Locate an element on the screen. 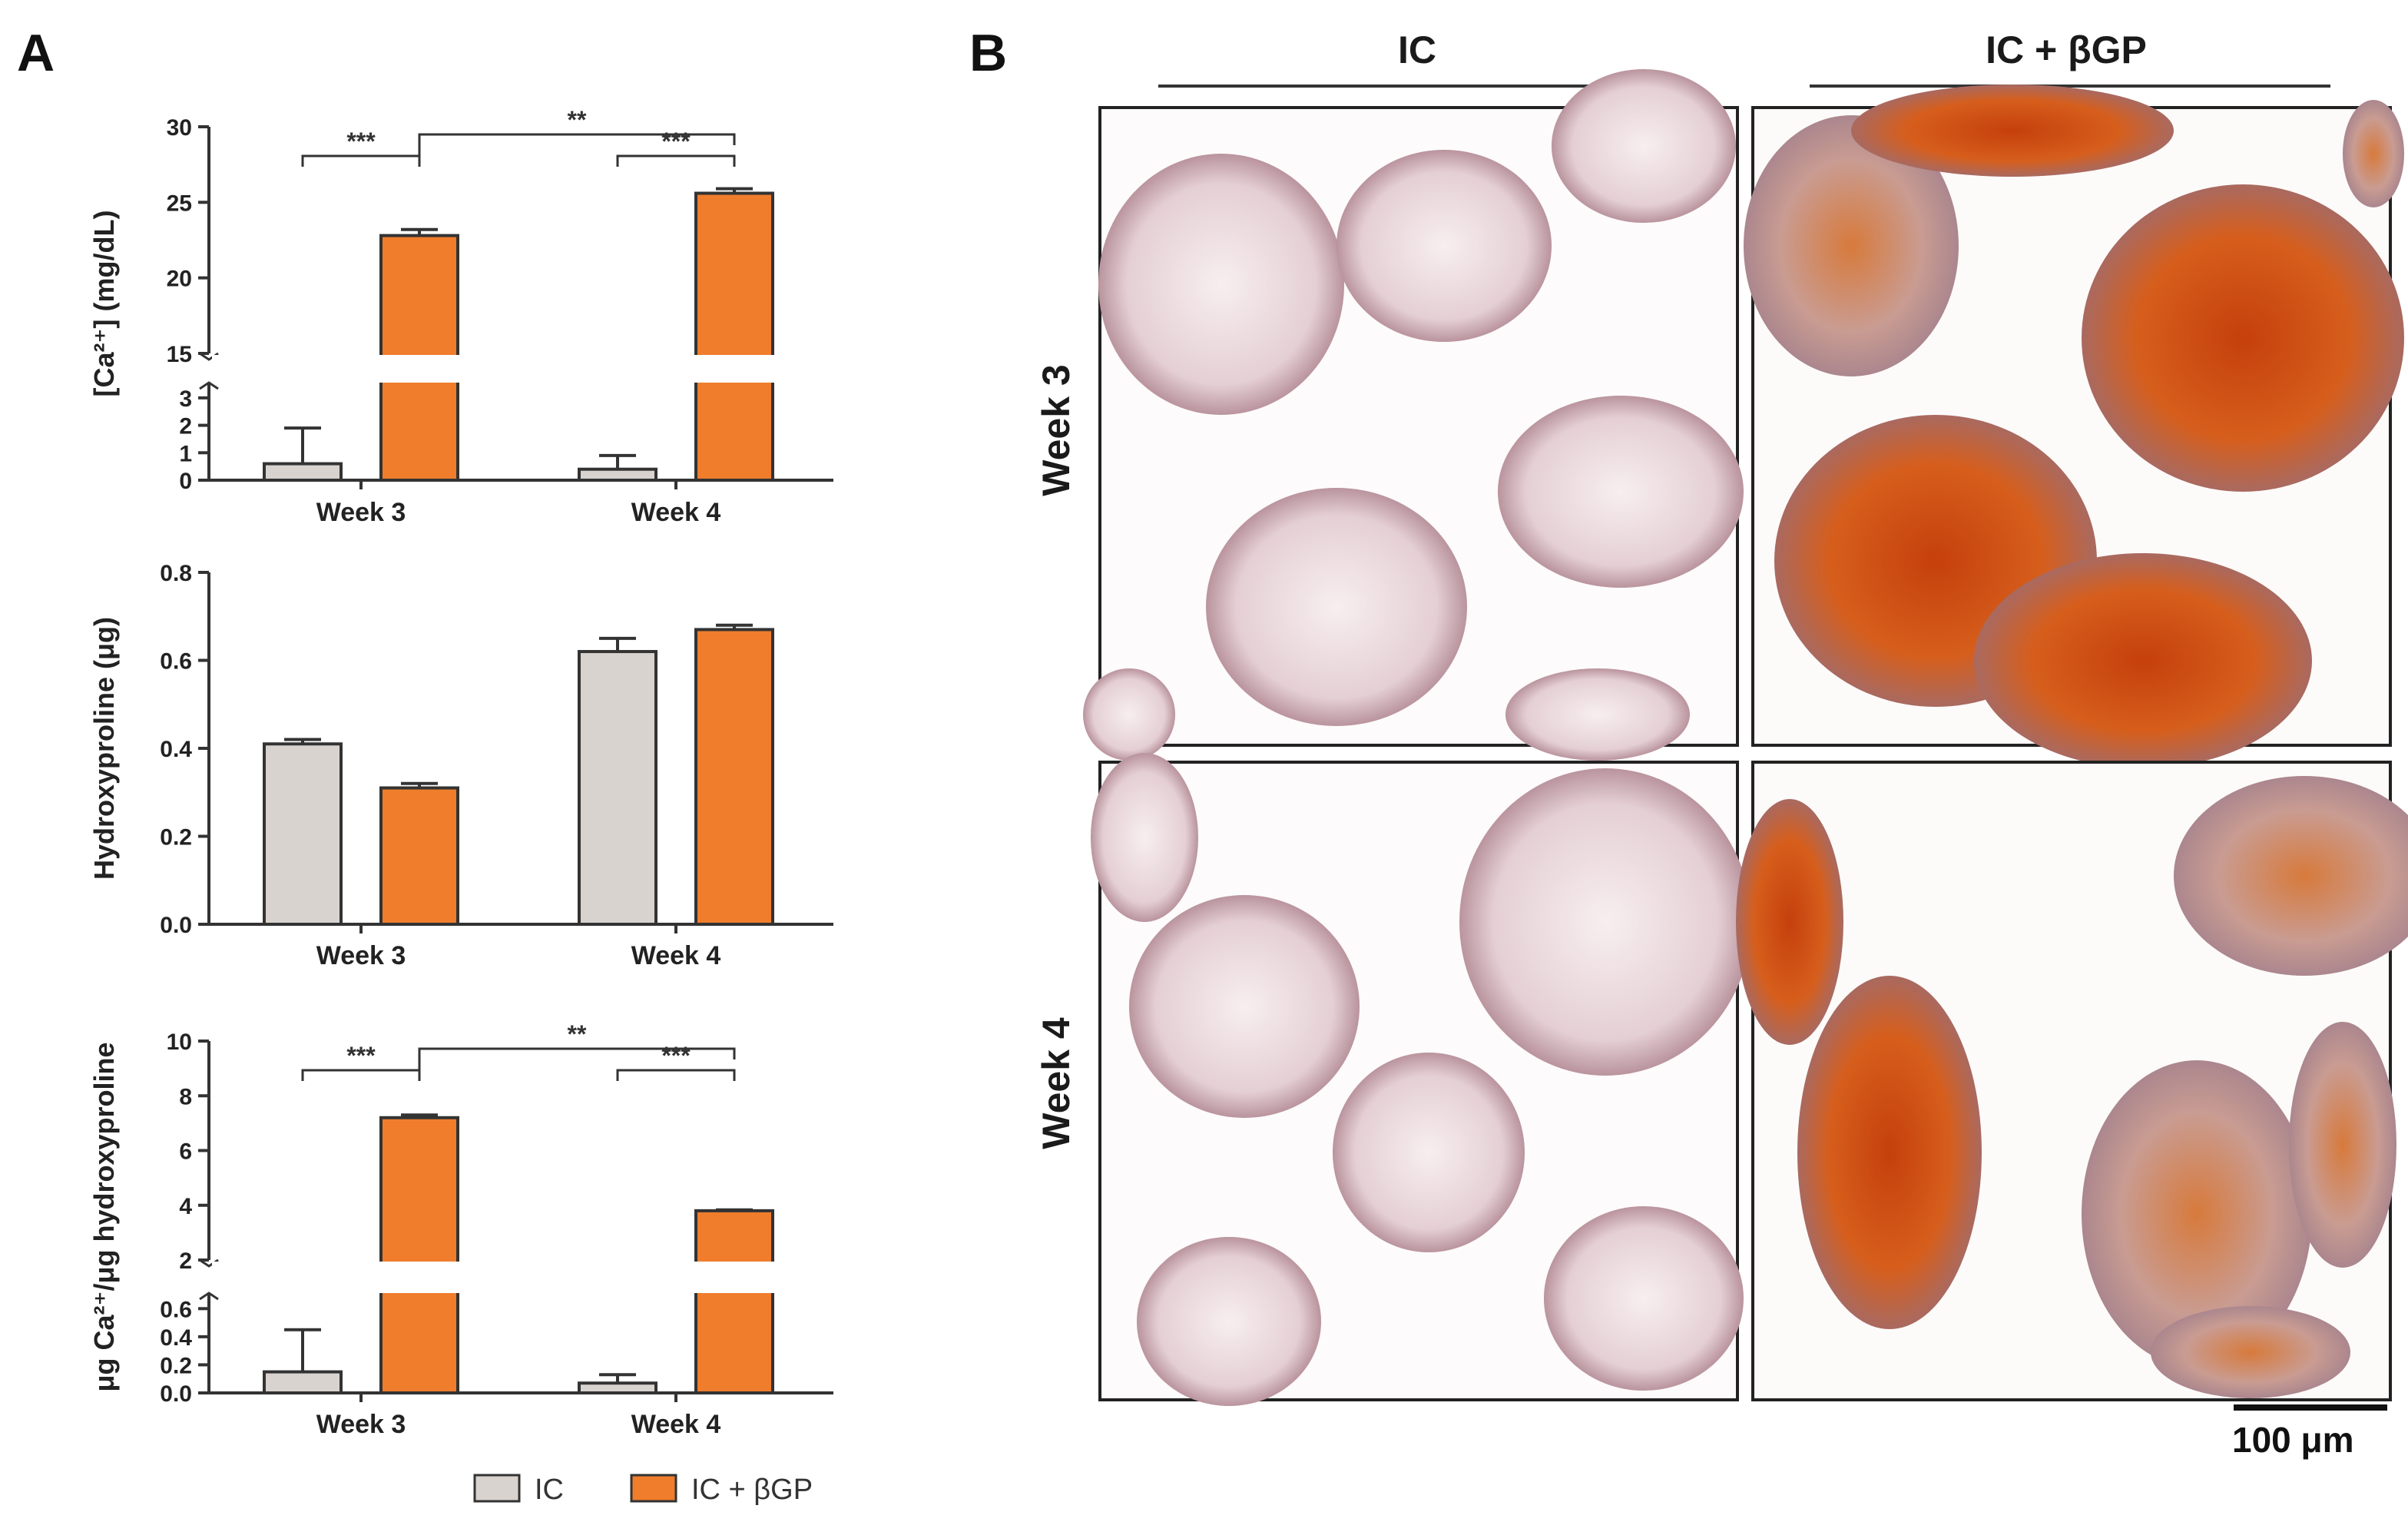 Image resolution: width=2408 pixels, height=1522 pixels. y-tick-label: 4 is located at coordinates (185, 1207).